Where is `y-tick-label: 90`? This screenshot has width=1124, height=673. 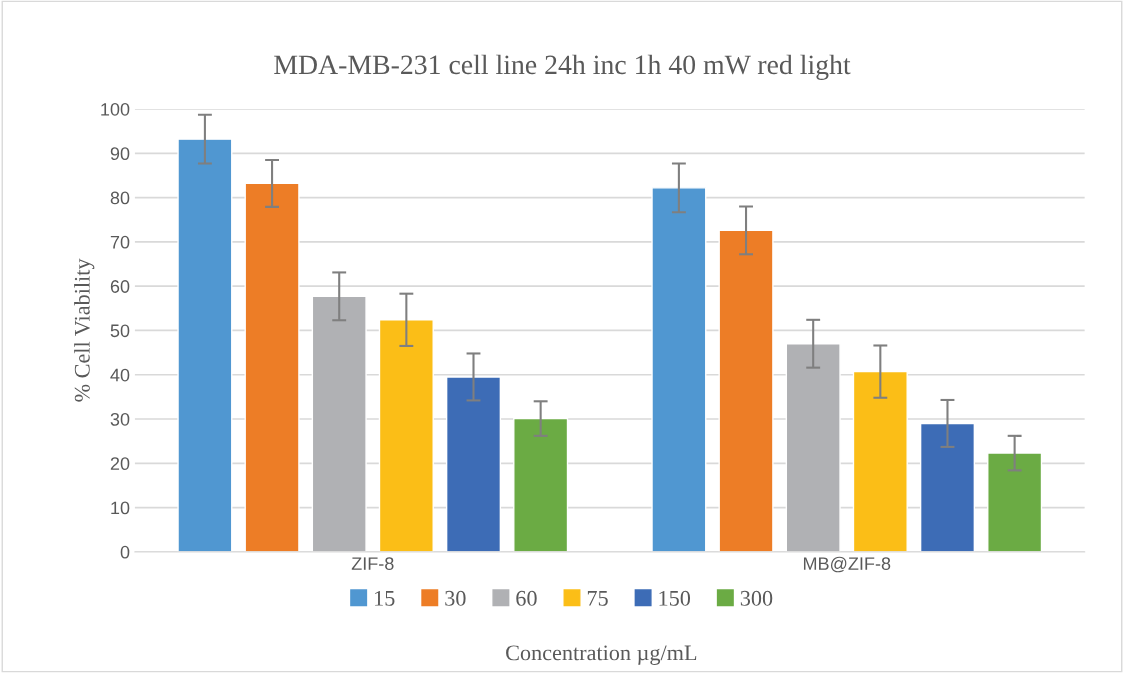 y-tick-label: 90 is located at coordinates (120, 154).